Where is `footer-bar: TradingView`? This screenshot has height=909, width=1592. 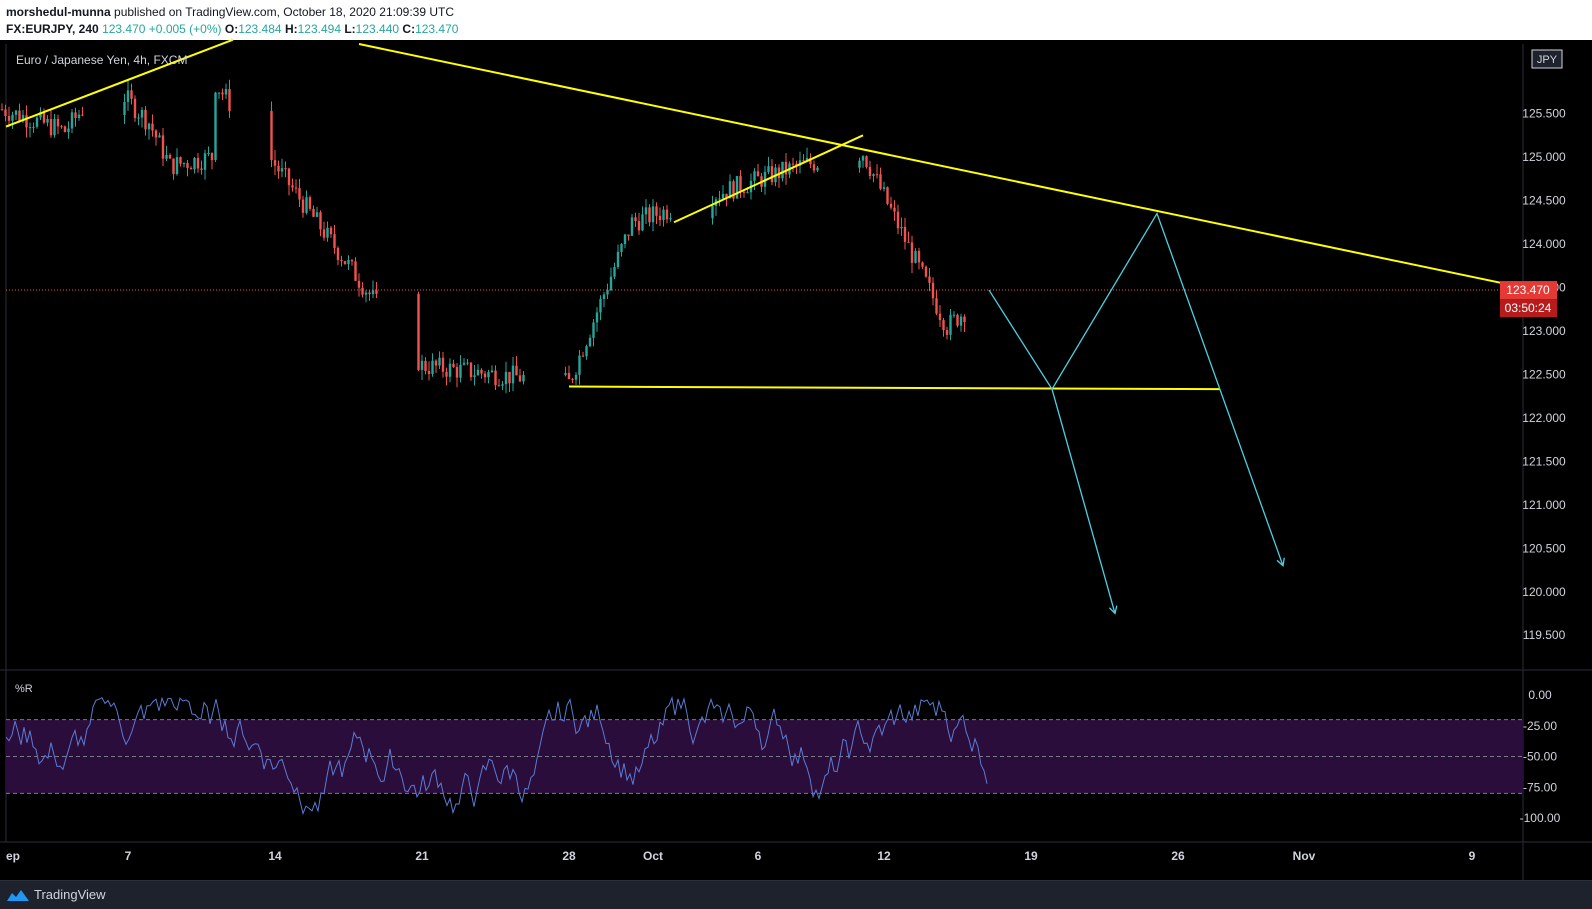
footer-bar: TradingView is located at coordinates (796, 894).